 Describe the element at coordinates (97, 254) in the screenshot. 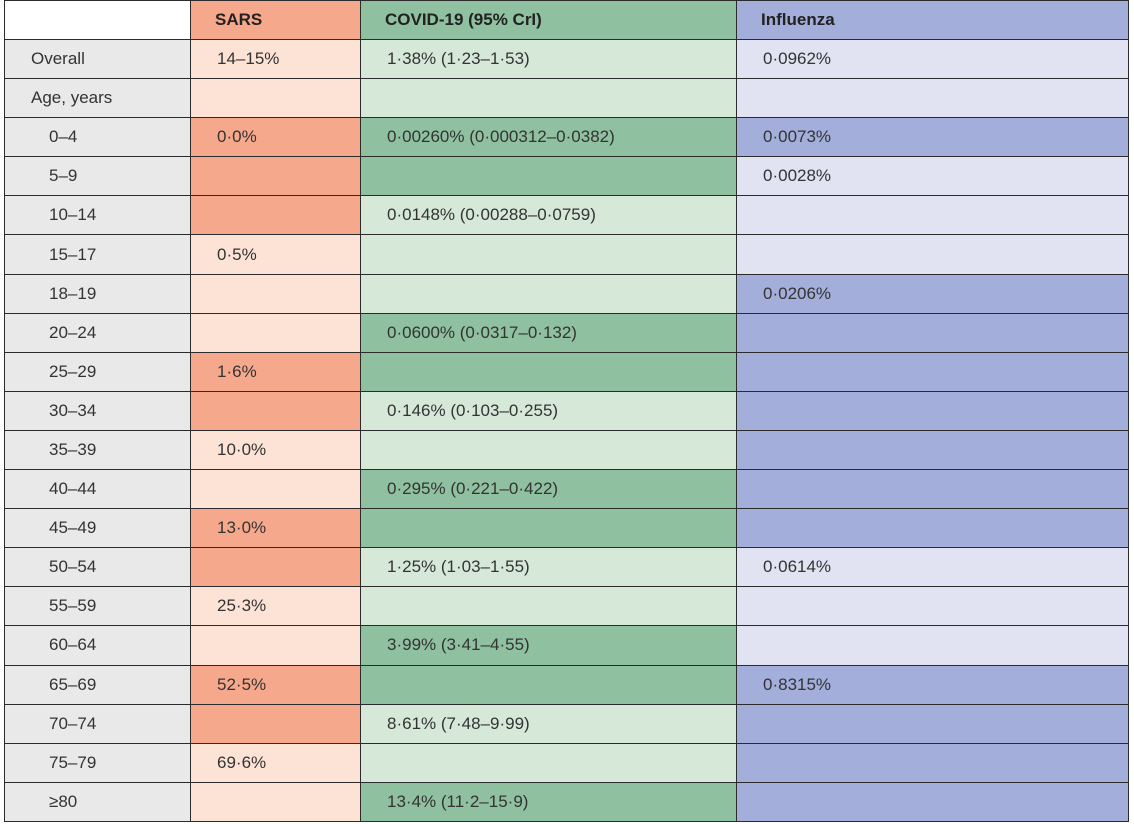

I see `row-label: 15–17` at that location.